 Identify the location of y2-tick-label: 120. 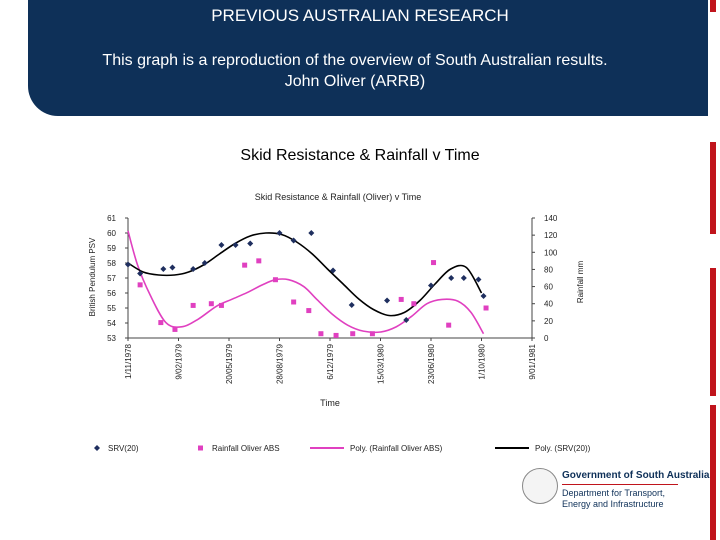
(551, 235).